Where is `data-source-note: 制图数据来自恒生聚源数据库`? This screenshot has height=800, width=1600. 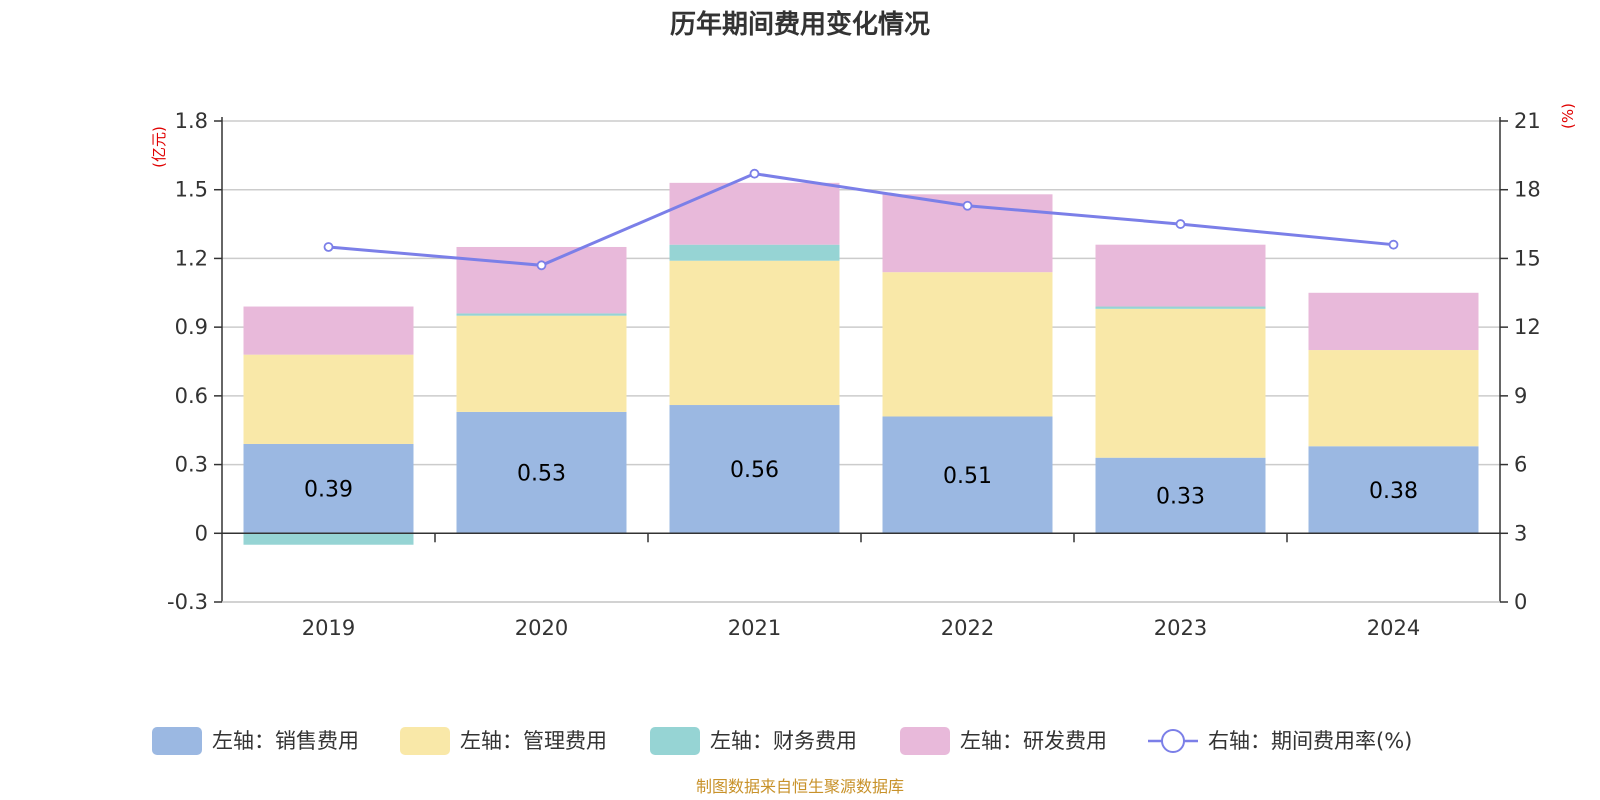
data-source-note: 制图数据来自恒生聚源数据库 is located at coordinates (800, 786).